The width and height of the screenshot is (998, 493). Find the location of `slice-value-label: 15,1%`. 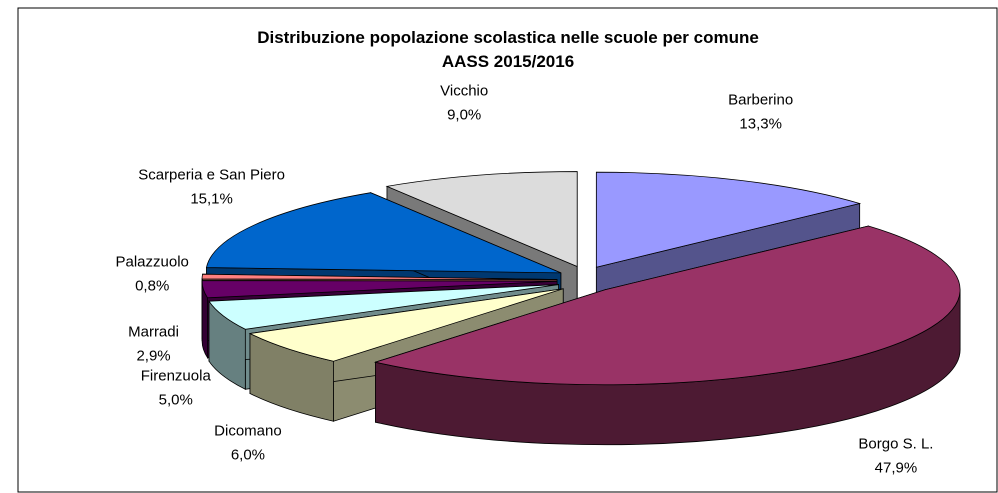

slice-value-label: 15,1% is located at coordinates (211, 199).